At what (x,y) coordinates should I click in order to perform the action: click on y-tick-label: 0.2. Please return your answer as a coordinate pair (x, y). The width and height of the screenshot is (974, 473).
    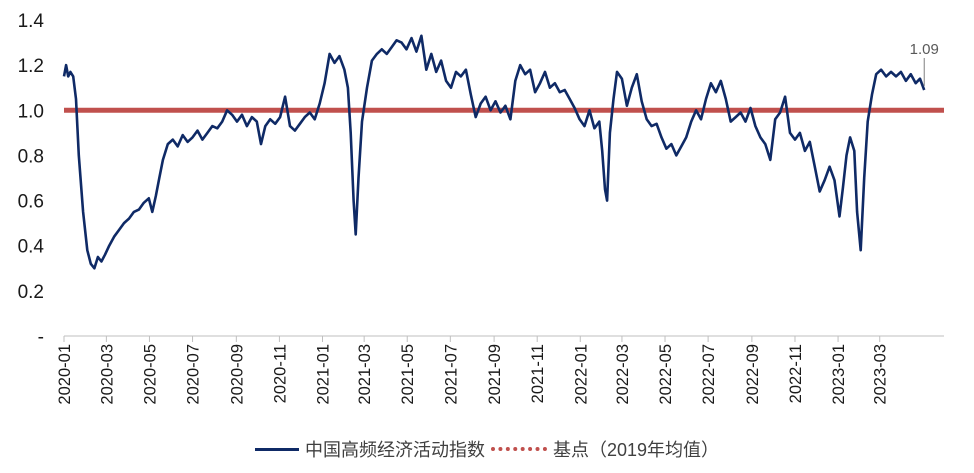
    Looking at the image, I should click on (31, 292).